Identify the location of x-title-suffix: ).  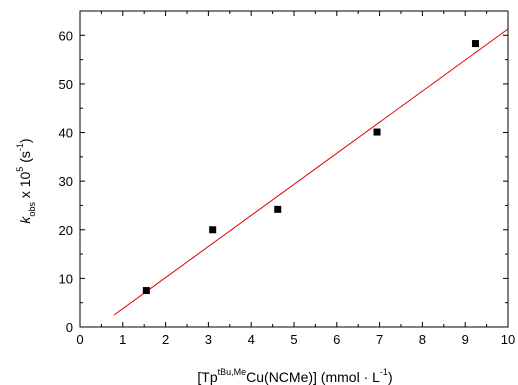
(390, 377).